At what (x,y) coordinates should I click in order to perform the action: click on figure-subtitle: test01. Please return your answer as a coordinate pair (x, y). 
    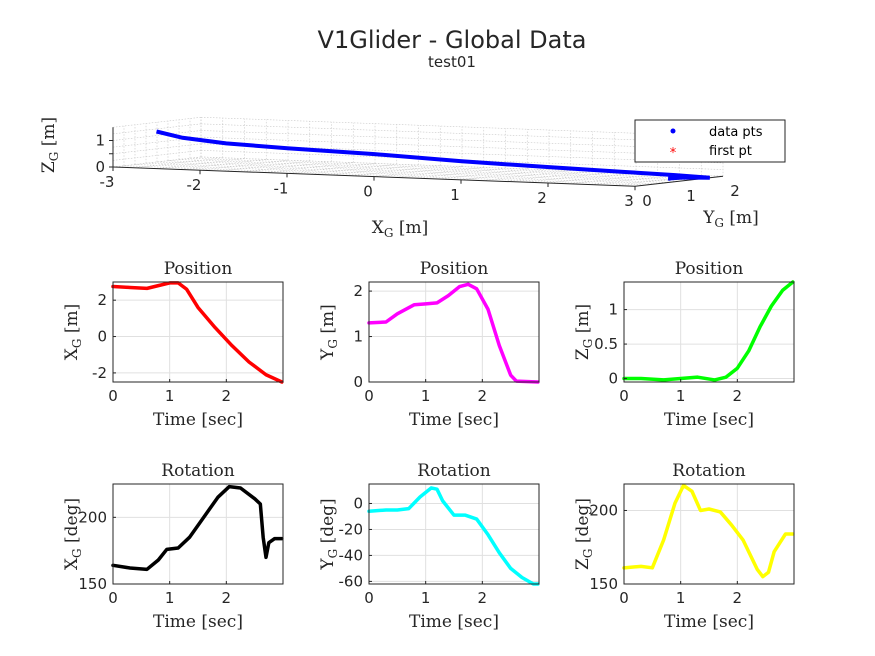
    Looking at the image, I should click on (452, 62).